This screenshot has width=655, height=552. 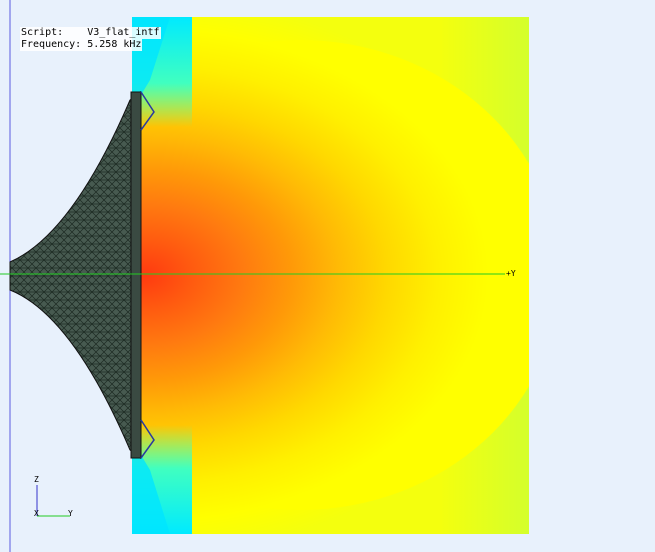 I want to click on frequency-info: Frequency: 5.258 kHz, so click(x=81, y=45).